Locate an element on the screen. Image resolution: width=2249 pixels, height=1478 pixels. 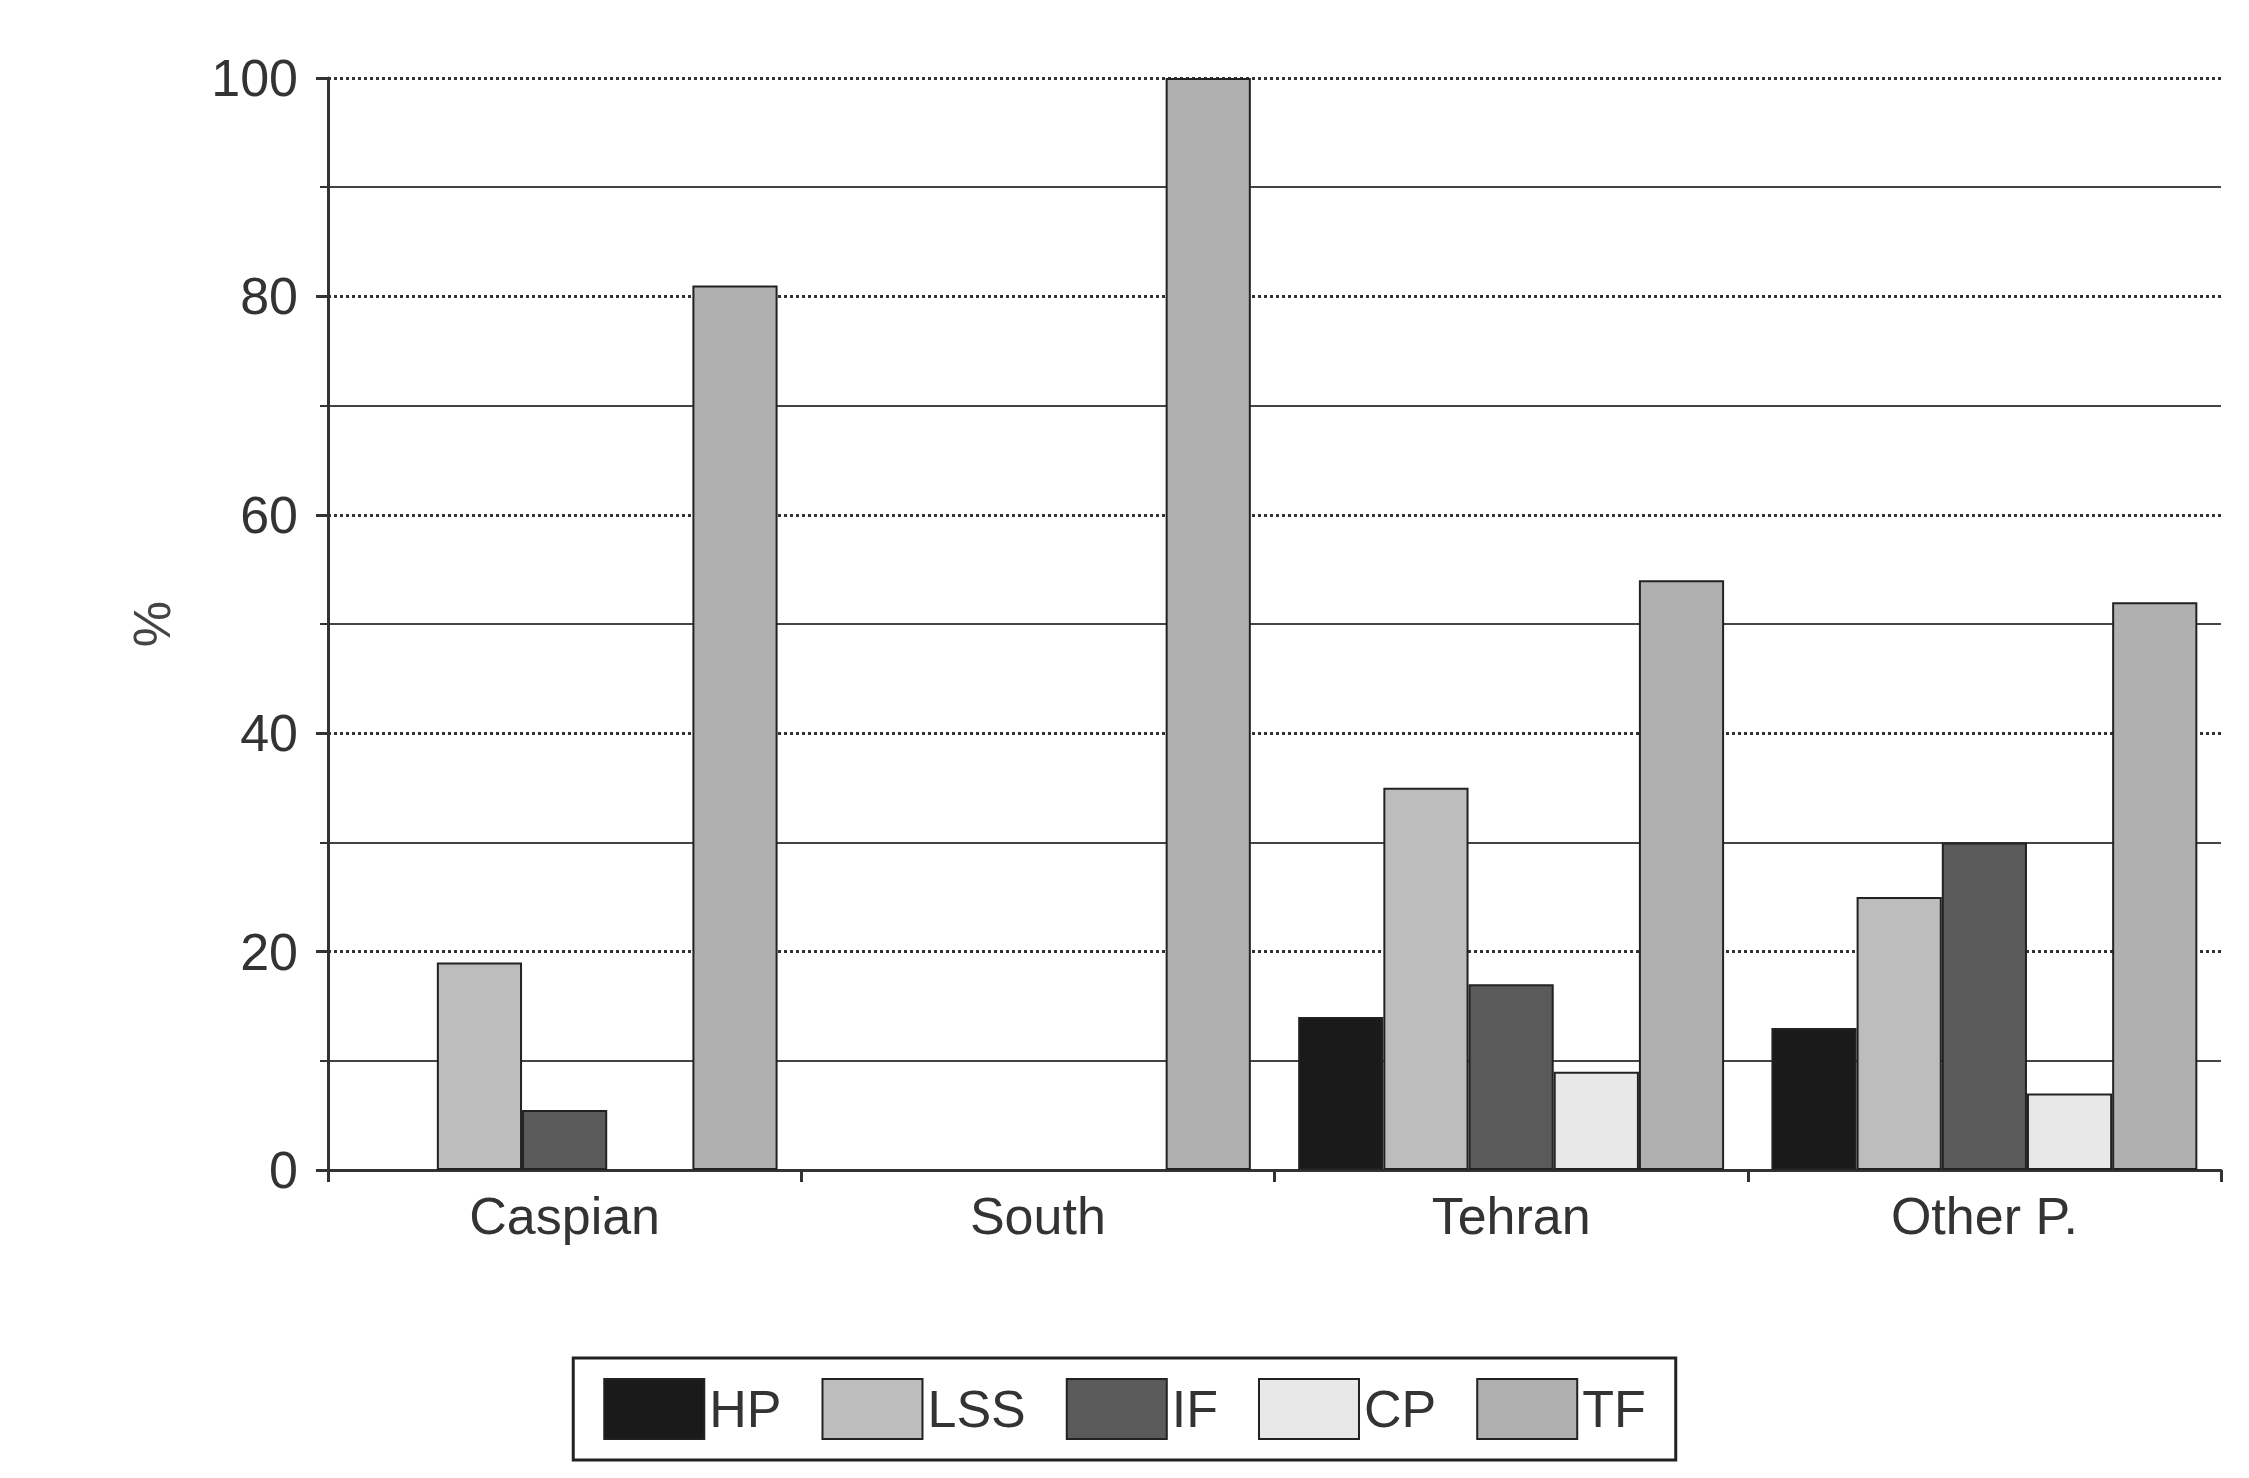
legend-label: LSS is located at coordinates (976, 1409).